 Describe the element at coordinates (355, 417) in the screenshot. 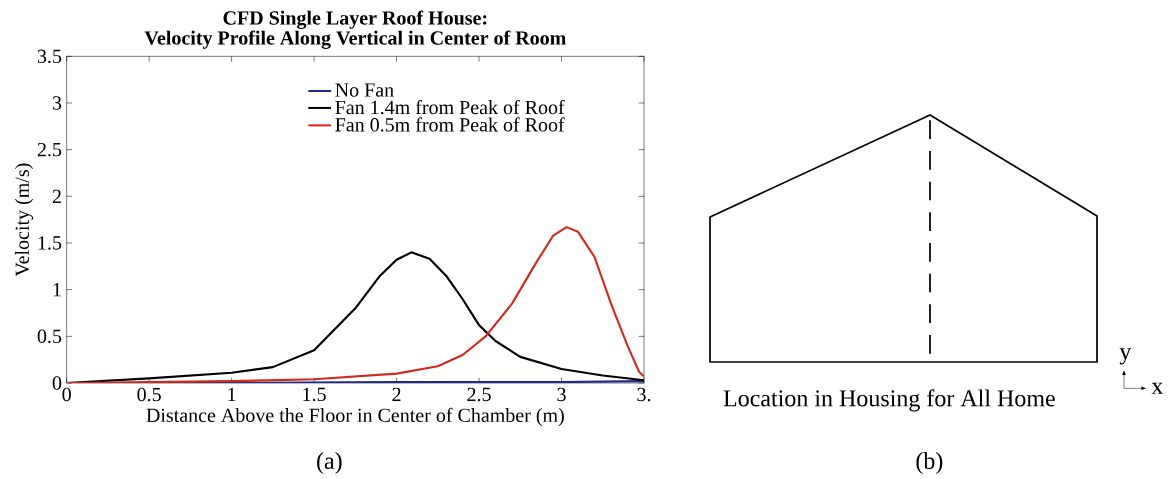

I see `x-axis-title: Distance Above the Floor in Center of Chamber (m)` at that location.